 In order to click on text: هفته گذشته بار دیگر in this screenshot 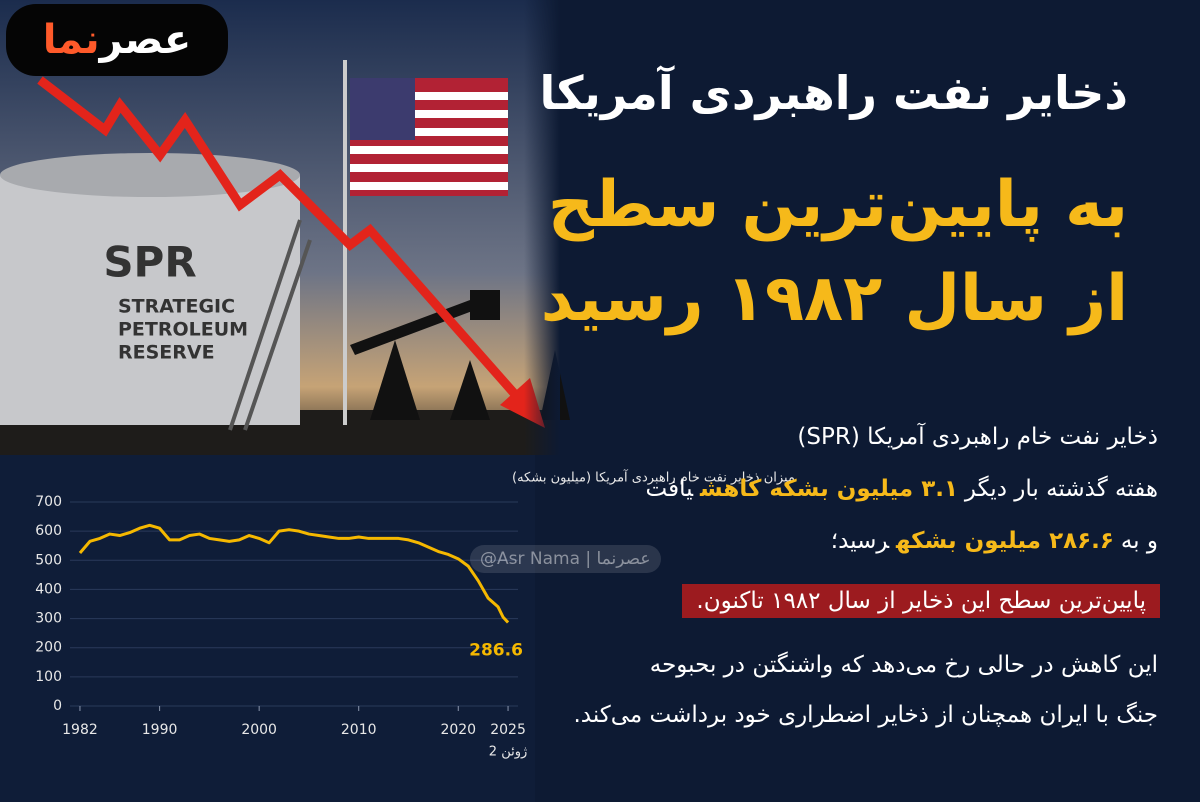, I will do `click(1061, 489)`.